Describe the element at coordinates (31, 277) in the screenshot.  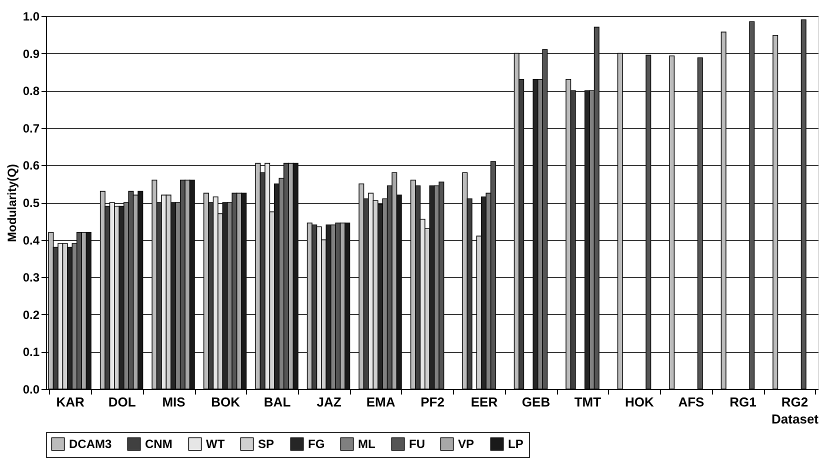
I see `y-tick-label: 0.3` at that location.